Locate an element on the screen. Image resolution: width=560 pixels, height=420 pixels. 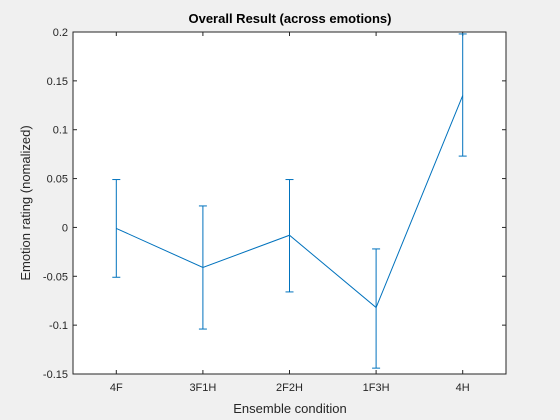
y-tick-label: 0.1 is located at coordinates (60, 131).